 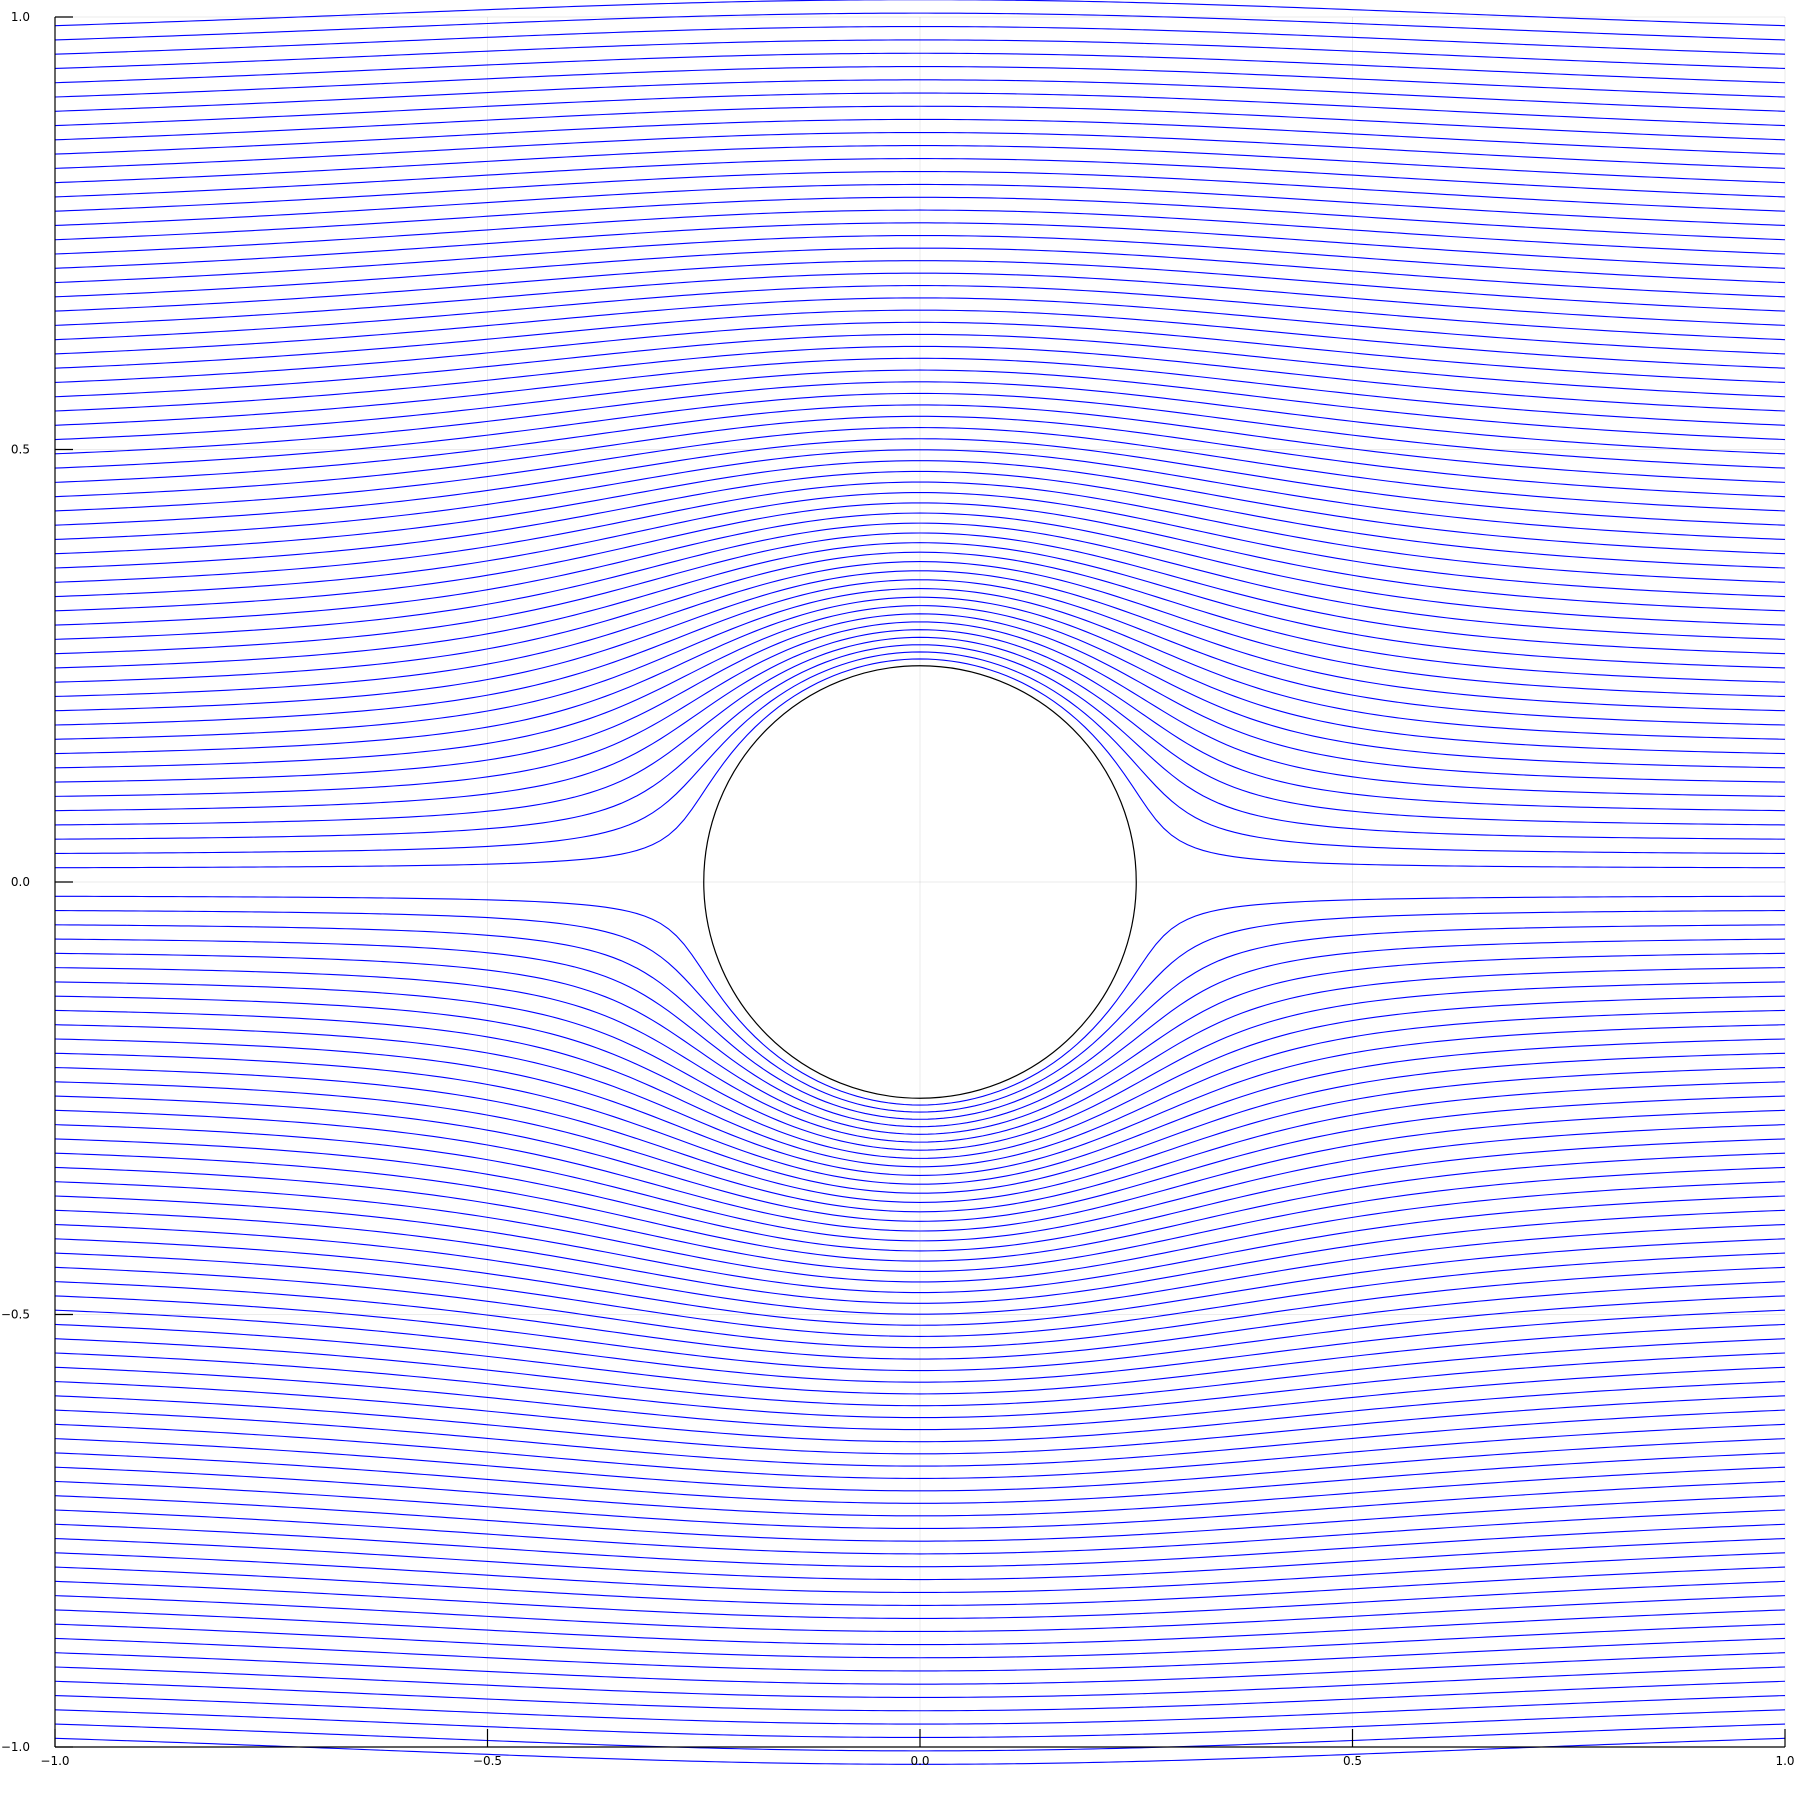 What do you see at coordinates (487, 1761) in the screenshot?
I see `x-tick-label-1: −0.5` at bounding box center [487, 1761].